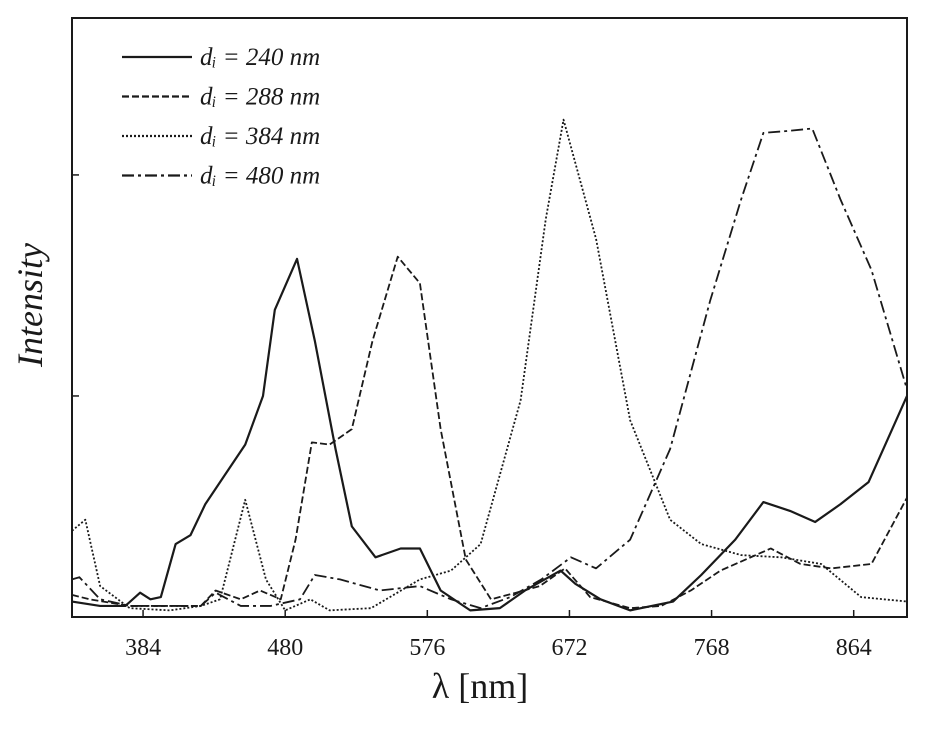  What do you see at coordinates (260, 136) in the screenshot?
I see `legend-label: dᵢ = 384 nm` at bounding box center [260, 136].